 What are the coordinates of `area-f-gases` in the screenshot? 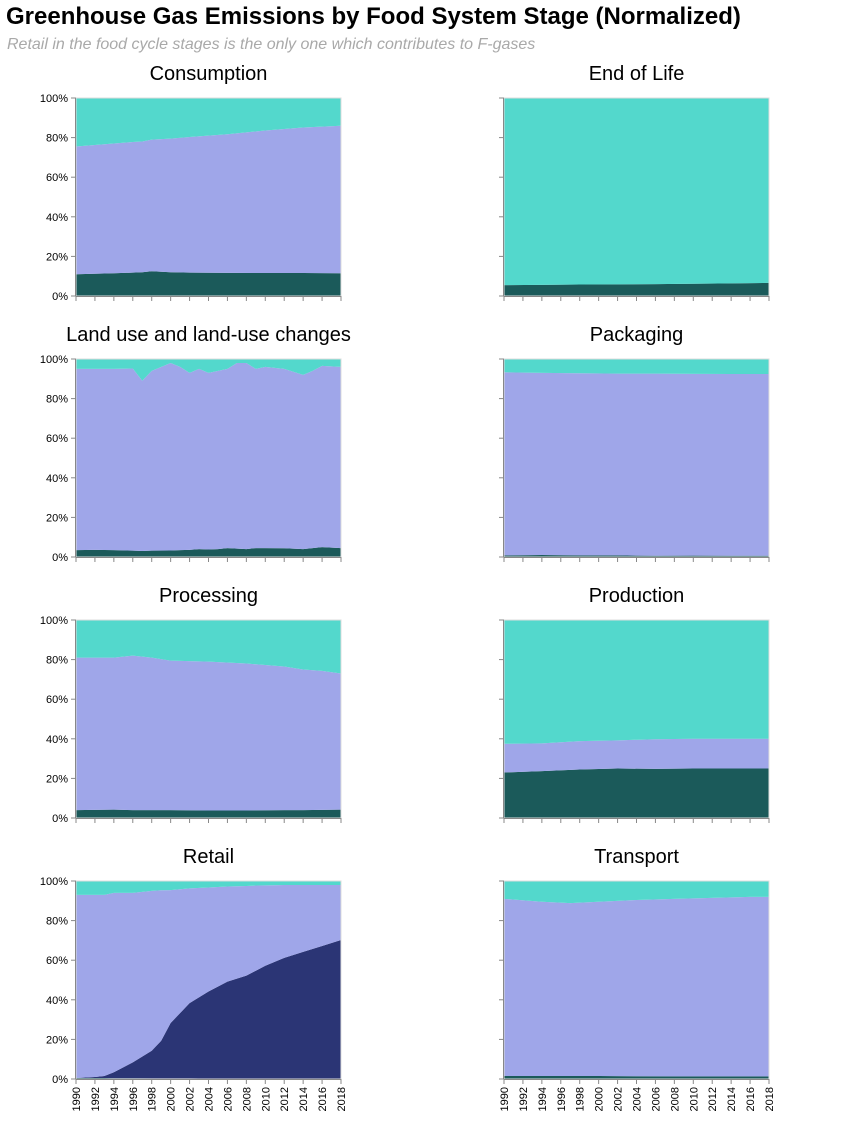 It's located at (208, 1009).